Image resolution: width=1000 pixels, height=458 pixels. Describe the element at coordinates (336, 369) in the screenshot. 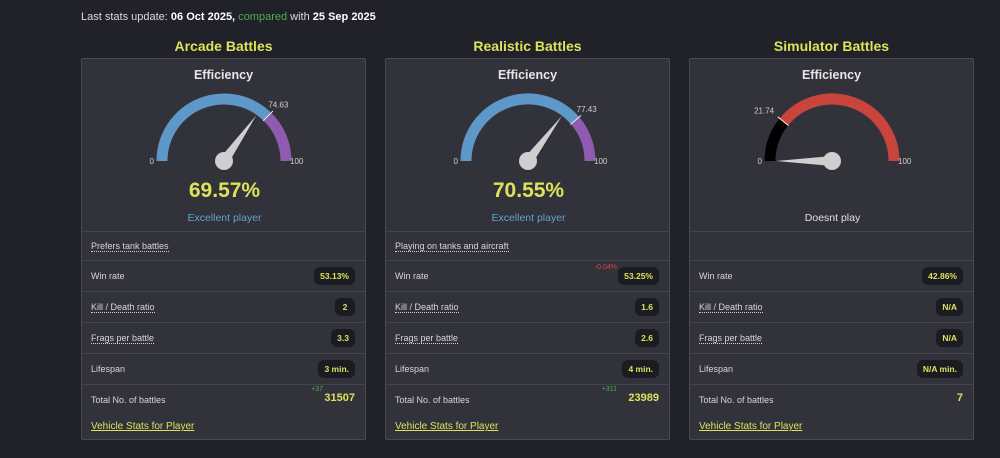

I see `lifespan-badge: 3 min.` at that location.